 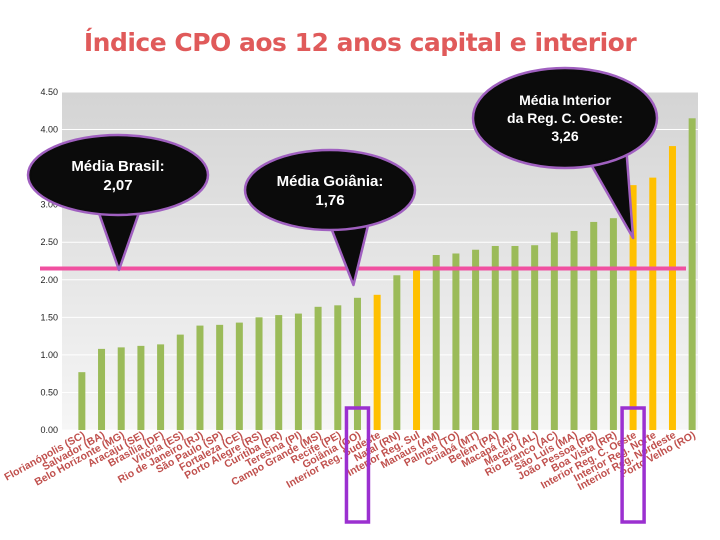 What do you see at coordinates (329, 200) in the screenshot?
I see `callout-text: 1,76` at bounding box center [329, 200].